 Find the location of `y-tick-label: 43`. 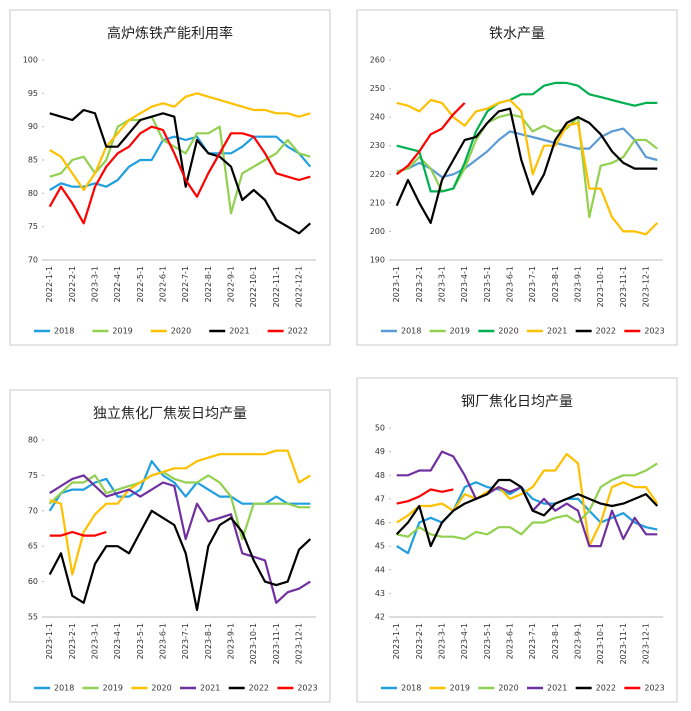

y-tick-label: 43 is located at coordinates (380, 593).